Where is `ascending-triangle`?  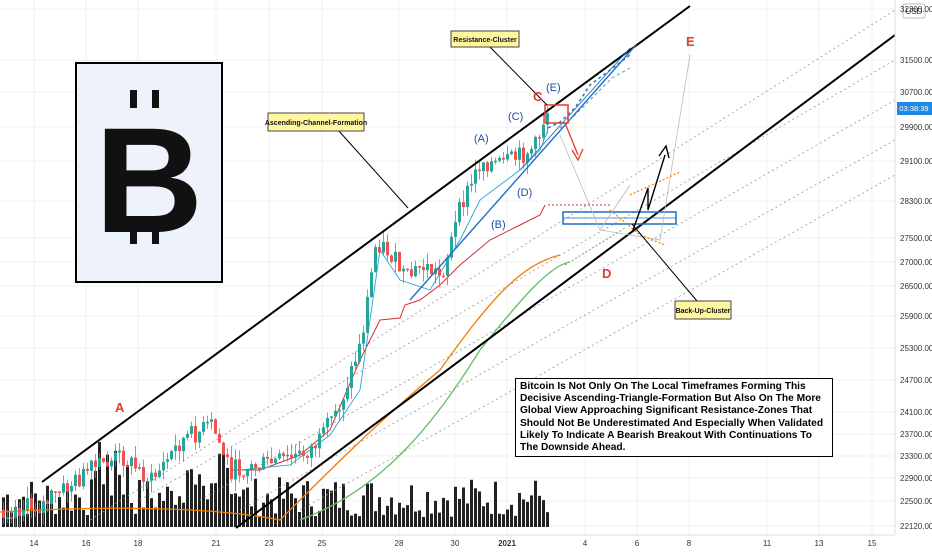 ascending-triangle is located at coordinates (523, 172).